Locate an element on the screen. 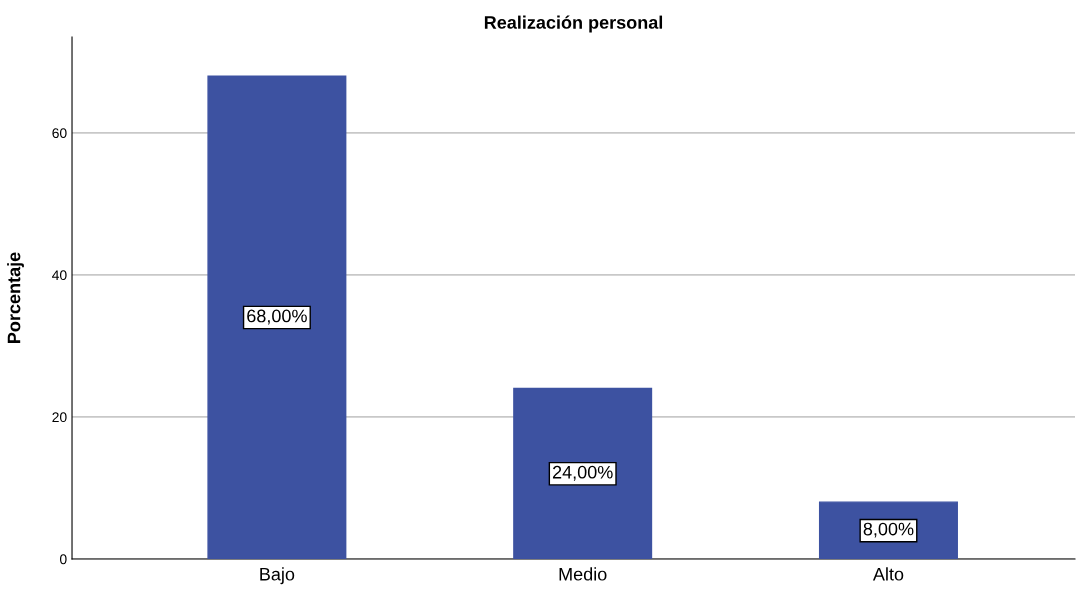 Image resolution: width=1083 pixels, height=597 pixels. y-tick-label: 20 is located at coordinates (59, 417).